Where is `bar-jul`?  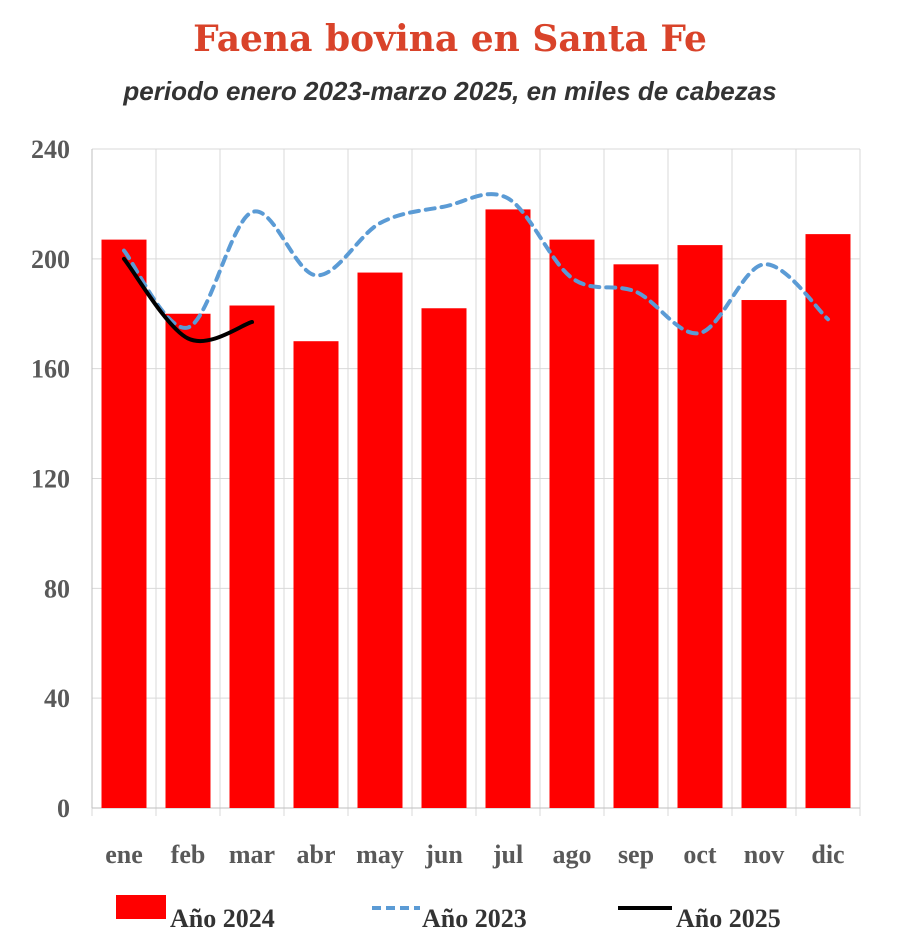 bar-jul is located at coordinates (508, 509).